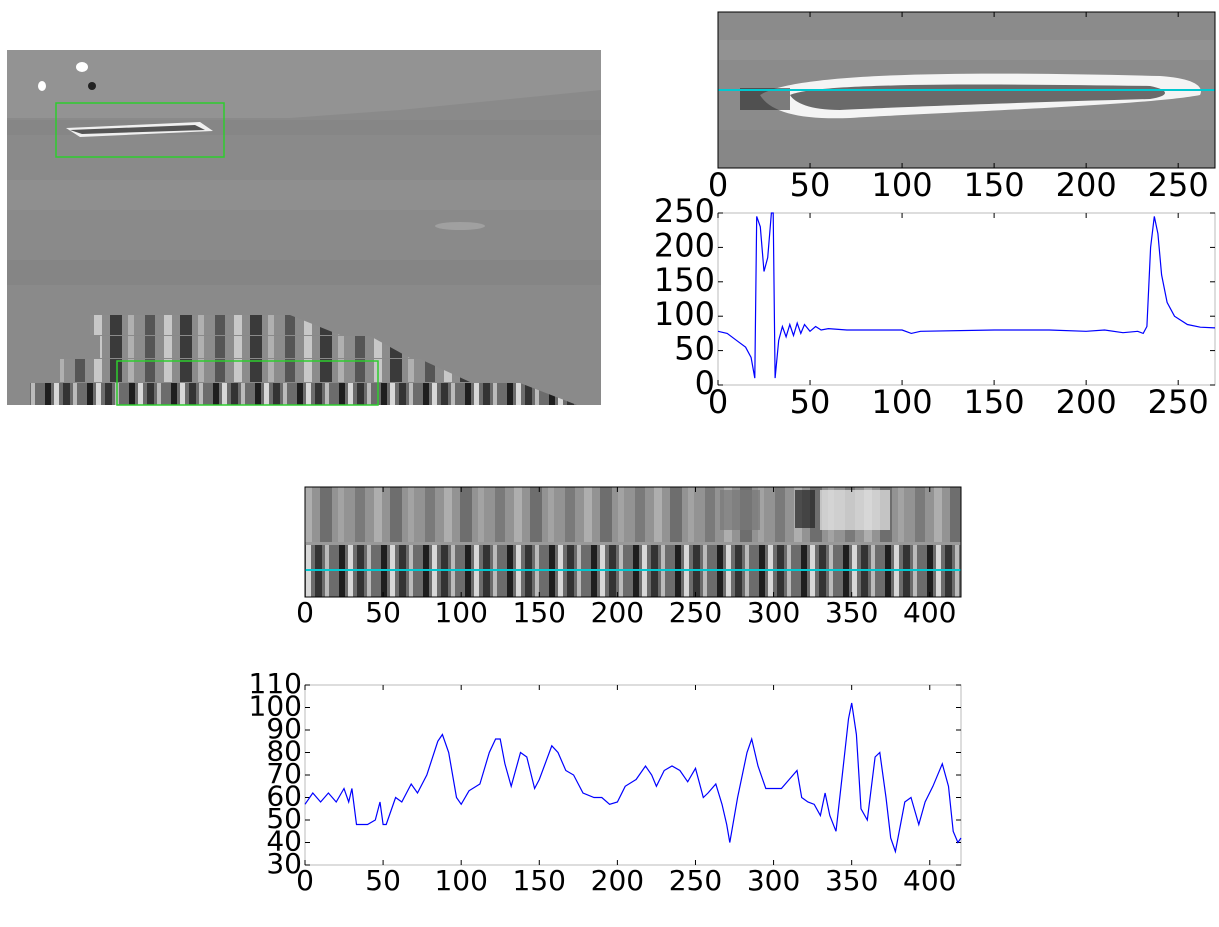 The width and height of the screenshot is (1219, 927). What do you see at coordinates (284, 773) in the screenshot?
I see `y-tick-label: 70` at bounding box center [284, 773].